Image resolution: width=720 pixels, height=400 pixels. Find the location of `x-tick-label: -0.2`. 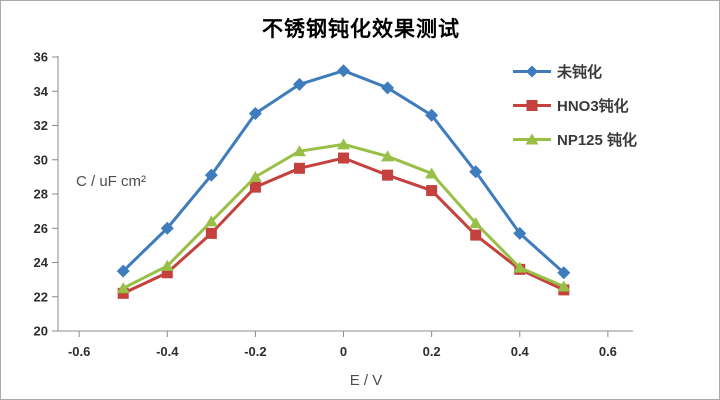

x-tick-label: -0.2 is located at coordinates (255, 351).